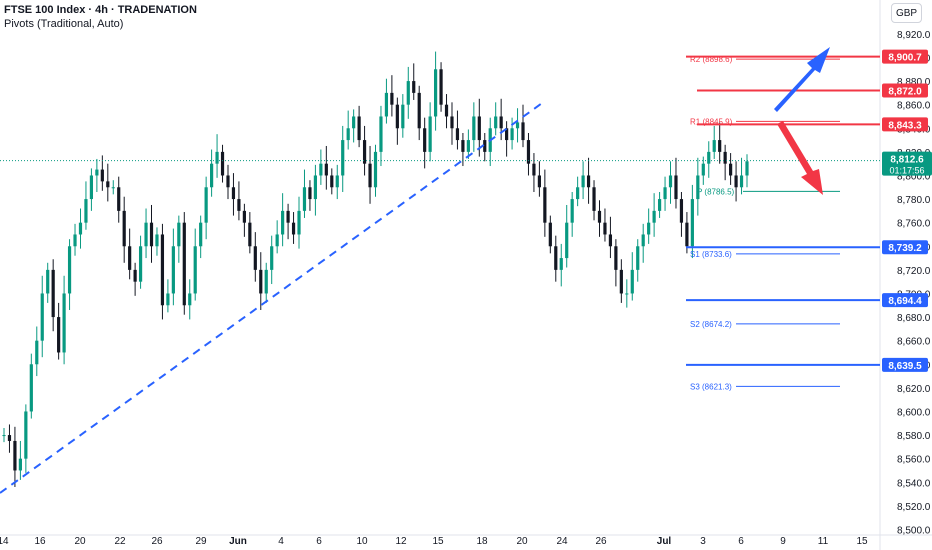 This screenshot has width=932, height=550. What do you see at coordinates (482, 541) in the screenshot?
I see `x-tick-label: 18` at bounding box center [482, 541].